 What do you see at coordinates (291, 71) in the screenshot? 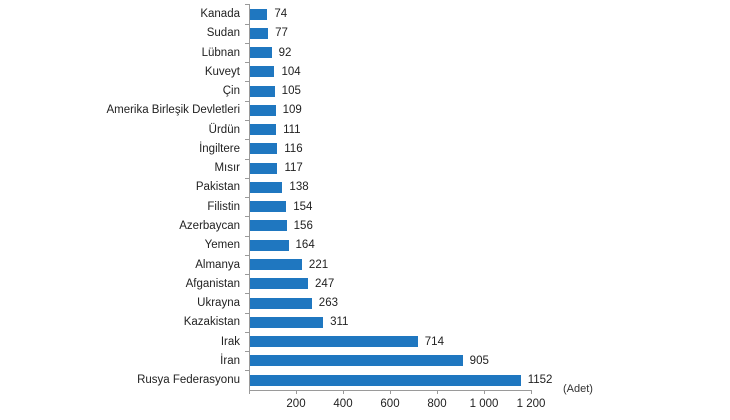
I see `value-label: 104` at bounding box center [291, 71].